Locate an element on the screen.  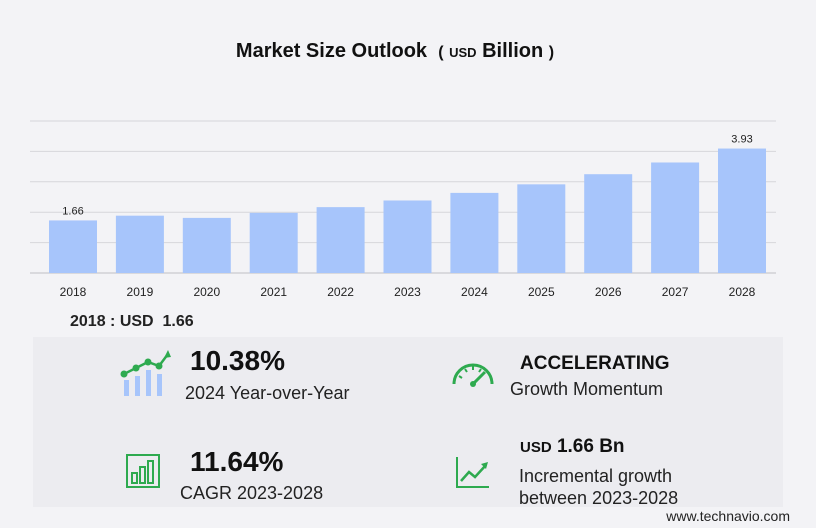
incremental-currency: USD is located at coordinates (536, 447).